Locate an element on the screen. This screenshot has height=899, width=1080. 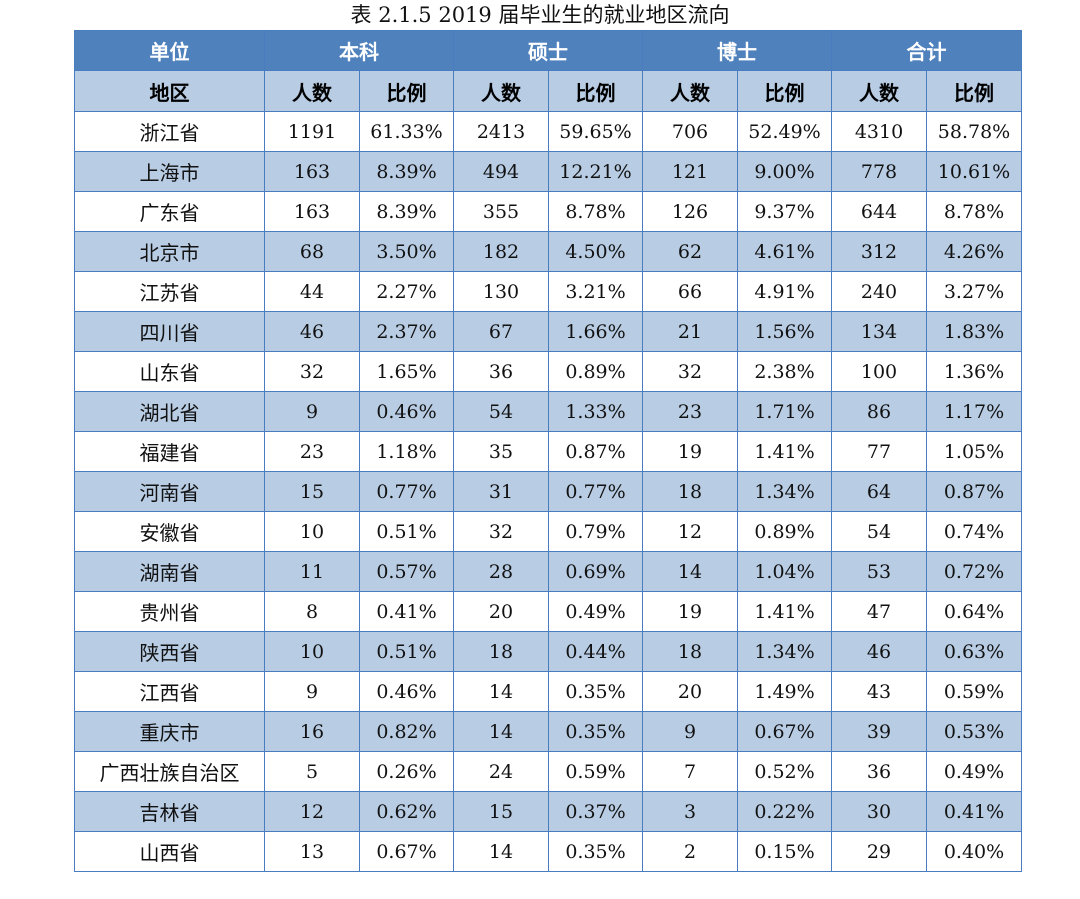
doctor-count-cell: 62 is located at coordinates (690, 251).